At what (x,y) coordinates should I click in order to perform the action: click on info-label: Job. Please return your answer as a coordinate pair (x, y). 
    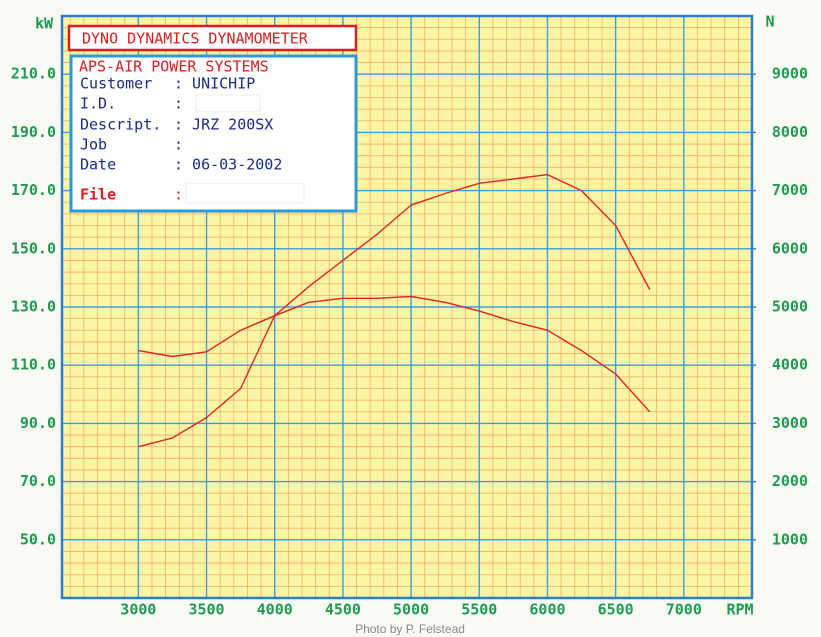
    Looking at the image, I should click on (93, 145).